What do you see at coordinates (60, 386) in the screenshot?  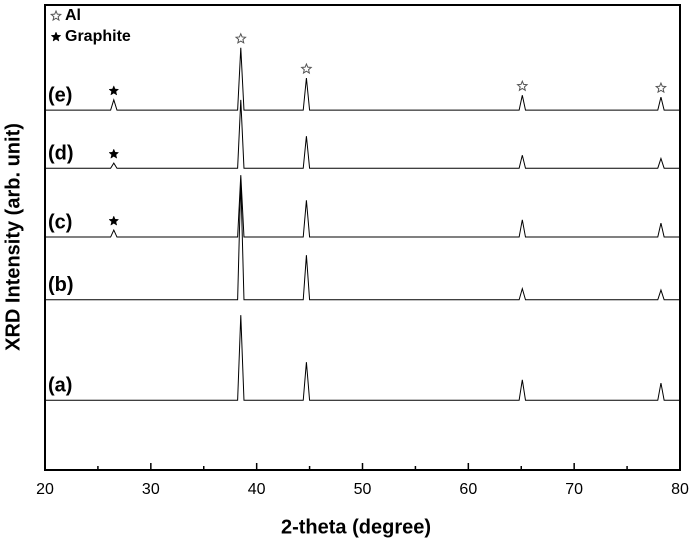 I see `series-label: (a)` at bounding box center [60, 386].